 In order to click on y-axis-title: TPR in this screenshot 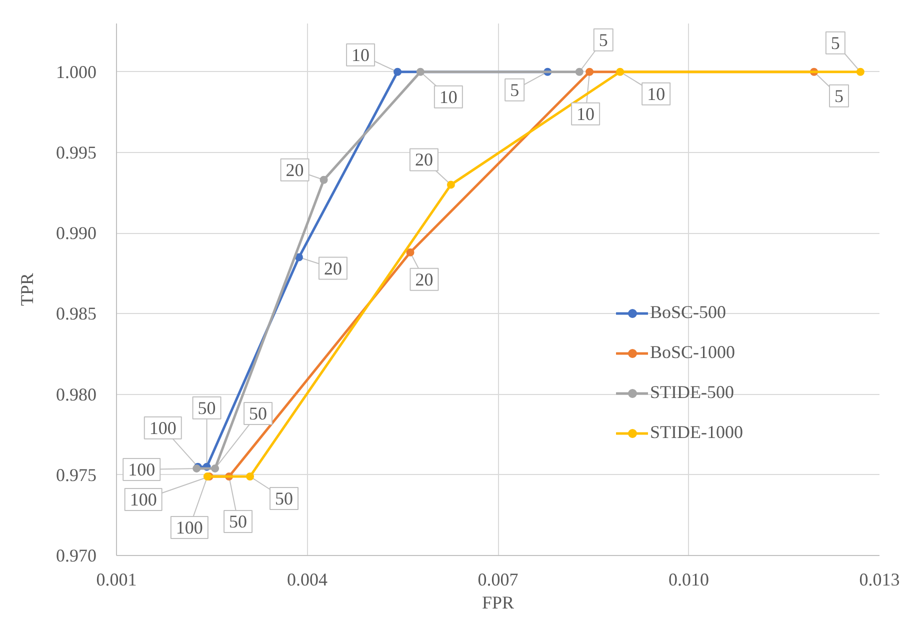, I will do `click(27, 289)`.